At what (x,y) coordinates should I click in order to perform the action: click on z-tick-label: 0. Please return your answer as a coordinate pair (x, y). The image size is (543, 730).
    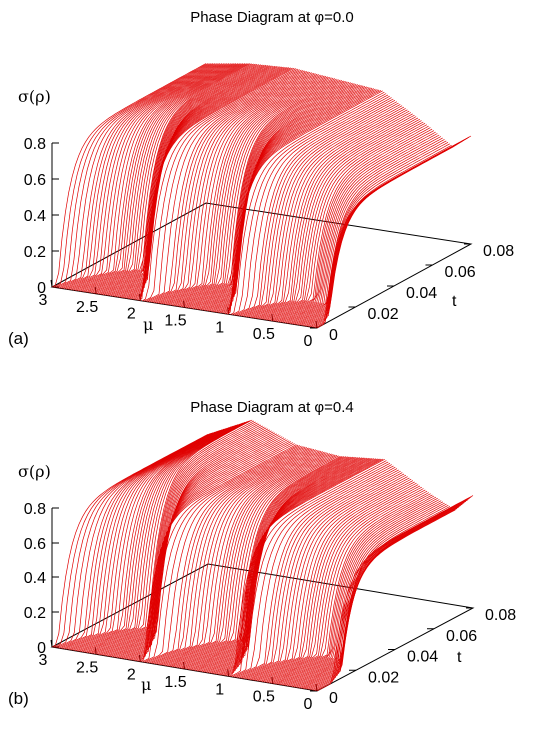
    Looking at the image, I should click on (41, 288).